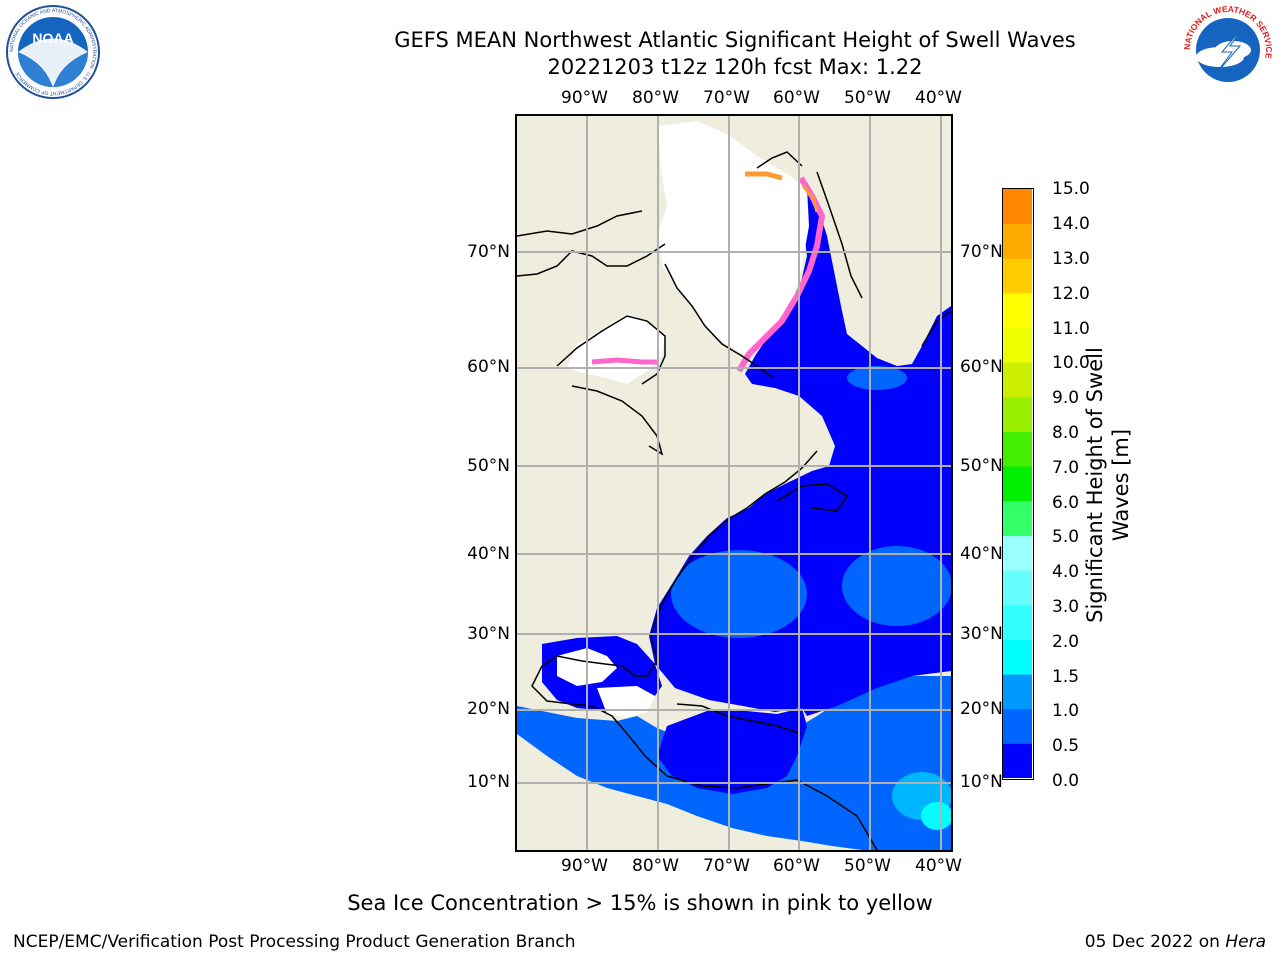 The width and height of the screenshot is (1280, 960). What do you see at coordinates (981, 252) in the screenshot?
I see `lat-label-right: 70°N` at bounding box center [981, 252].